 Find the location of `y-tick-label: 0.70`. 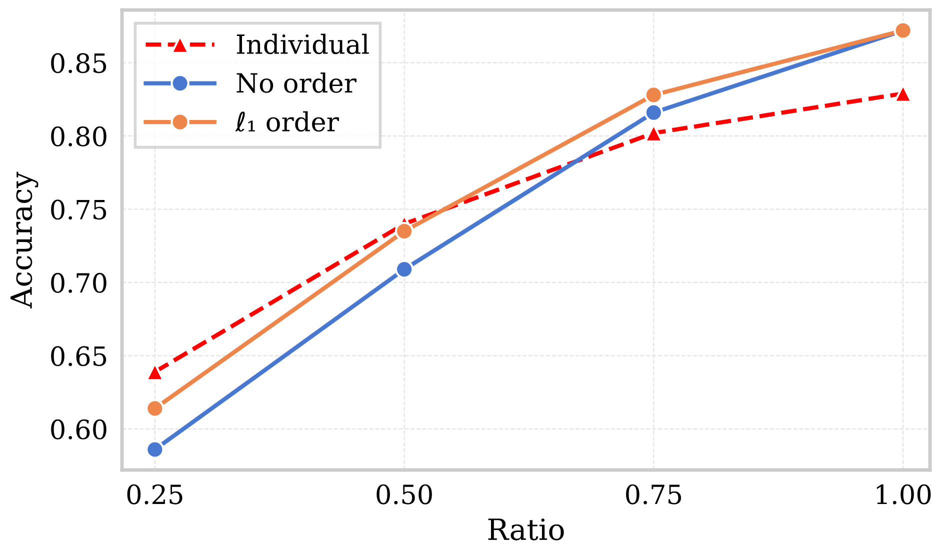

y-tick-label: 0.70 is located at coordinates (78, 282).